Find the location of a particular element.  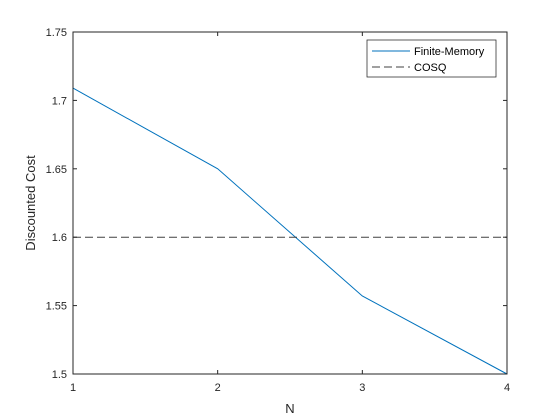

y-axis-title: Discounted Cost is located at coordinates (30, 203).